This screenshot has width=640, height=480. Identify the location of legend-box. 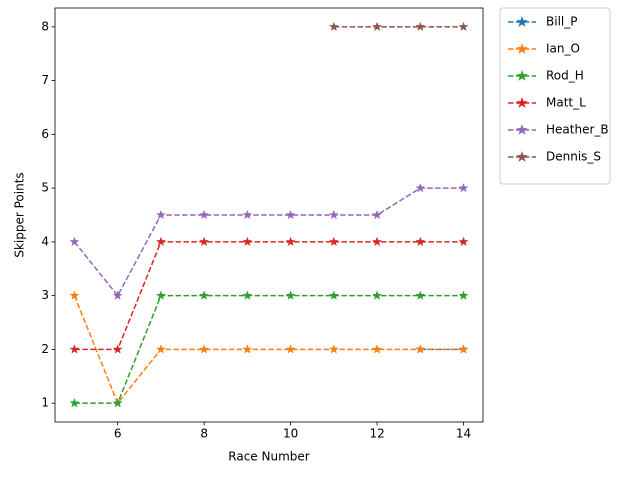
(555, 96).